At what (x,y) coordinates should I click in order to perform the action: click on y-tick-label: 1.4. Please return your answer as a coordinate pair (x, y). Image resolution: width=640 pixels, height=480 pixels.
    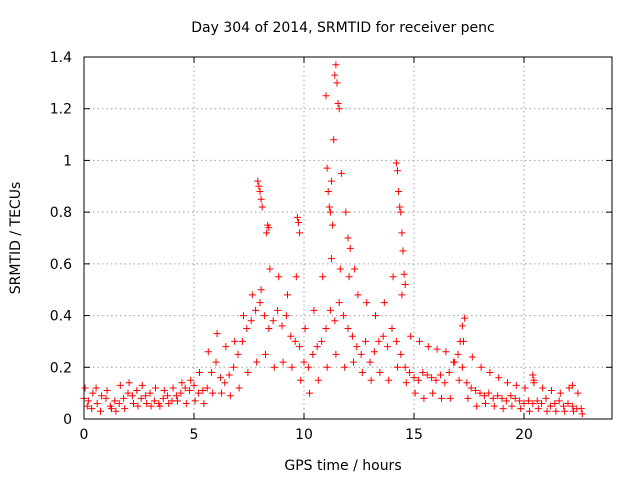
    Looking at the image, I should click on (61, 58).